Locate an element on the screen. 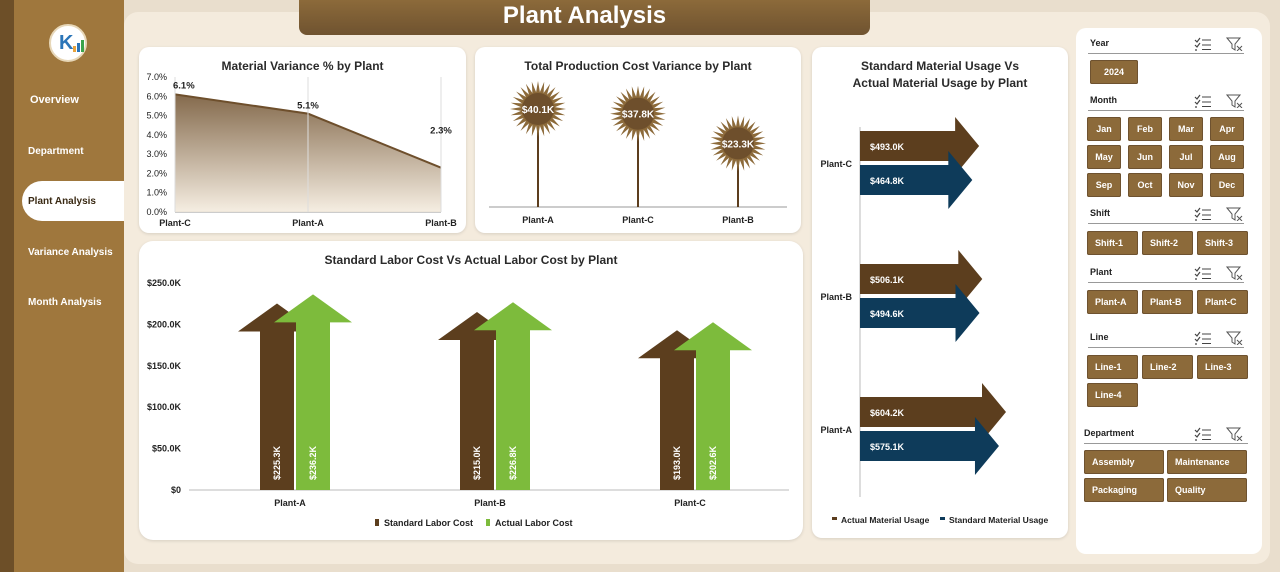 This screenshot has width=1280, height=572. month-slicer-item: Mar is located at coordinates (1186, 129).